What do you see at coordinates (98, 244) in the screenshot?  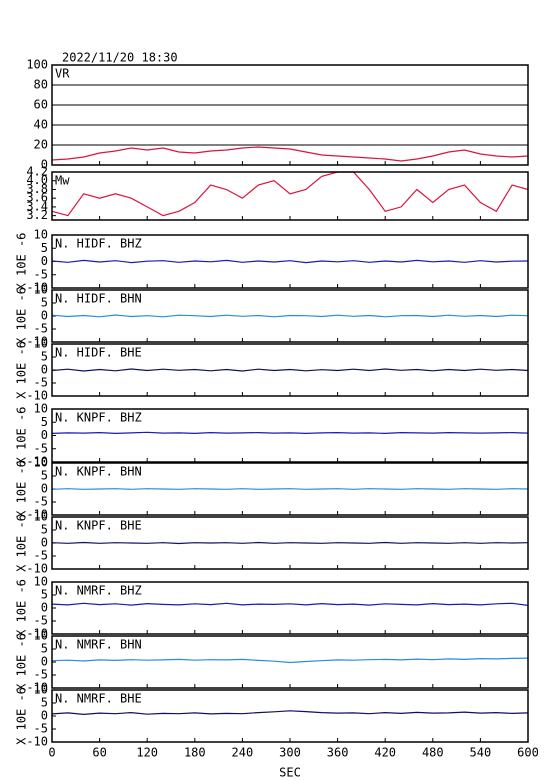 I see `series-label: N. HIDF. BHZ` at bounding box center [98, 244].